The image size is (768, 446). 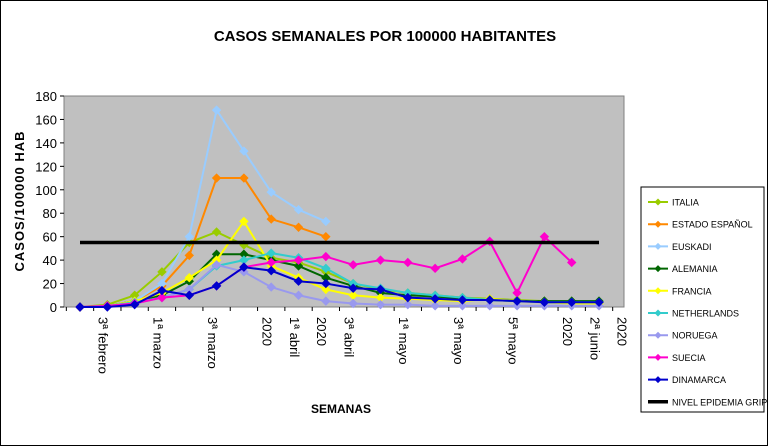 What do you see at coordinates (699, 380) in the screenshot?
I see `legend-label: DINAMARCA` at bounding box center [699, 380].